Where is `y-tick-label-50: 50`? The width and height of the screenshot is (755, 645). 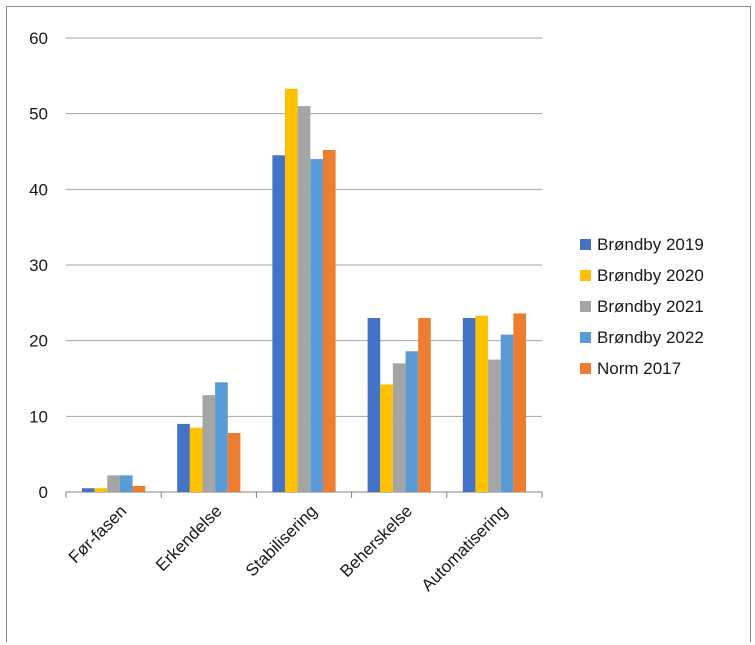 y-tick-label-50: 50 is located at coordinates (38, 114).